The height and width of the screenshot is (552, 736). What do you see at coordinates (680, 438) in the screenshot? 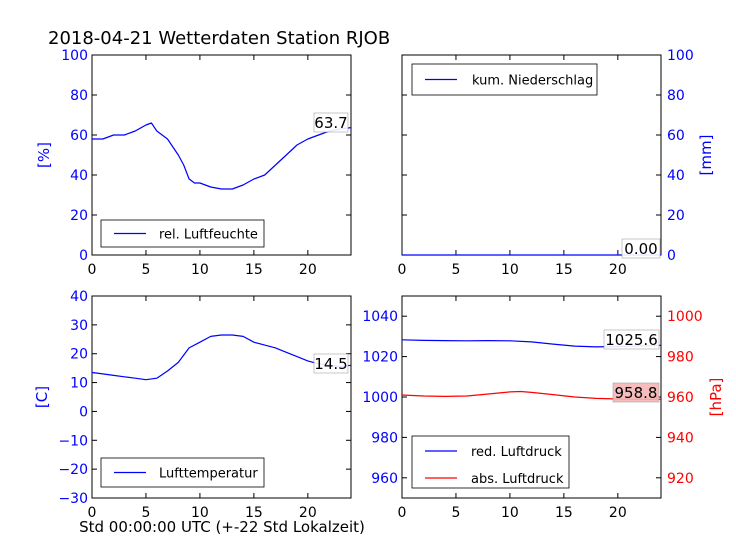
I see `y-tick-label: 940` at bounding box center [680, 438].